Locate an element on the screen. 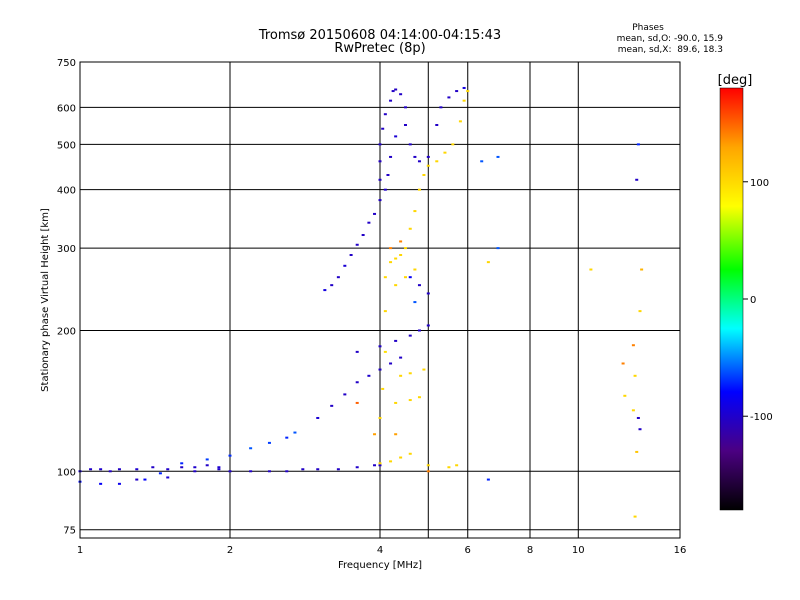 The height and width of the screenshot is (600, 800). colorbar-gradient is located at coordinates (731, 299).